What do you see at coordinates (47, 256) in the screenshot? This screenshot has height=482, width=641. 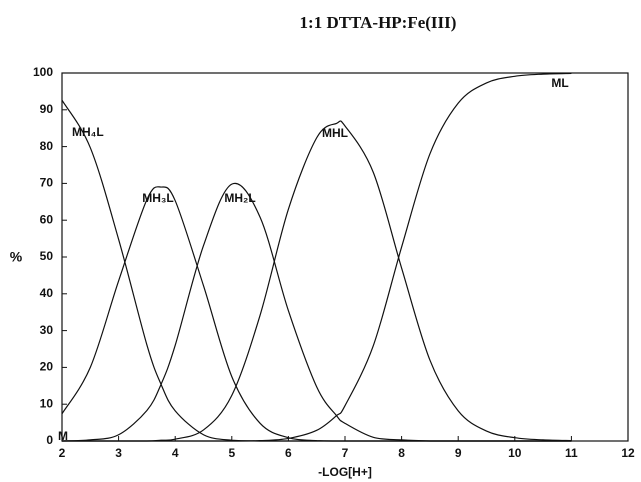 I see `y-tick-label: 50` at bounding box center [47, 256].